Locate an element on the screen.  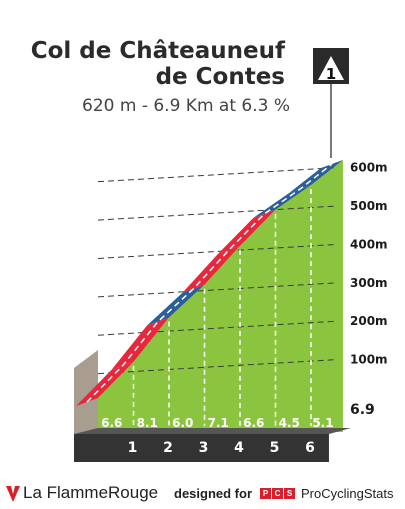
flamme-rouge-icon is located at coordinates (13, 494).